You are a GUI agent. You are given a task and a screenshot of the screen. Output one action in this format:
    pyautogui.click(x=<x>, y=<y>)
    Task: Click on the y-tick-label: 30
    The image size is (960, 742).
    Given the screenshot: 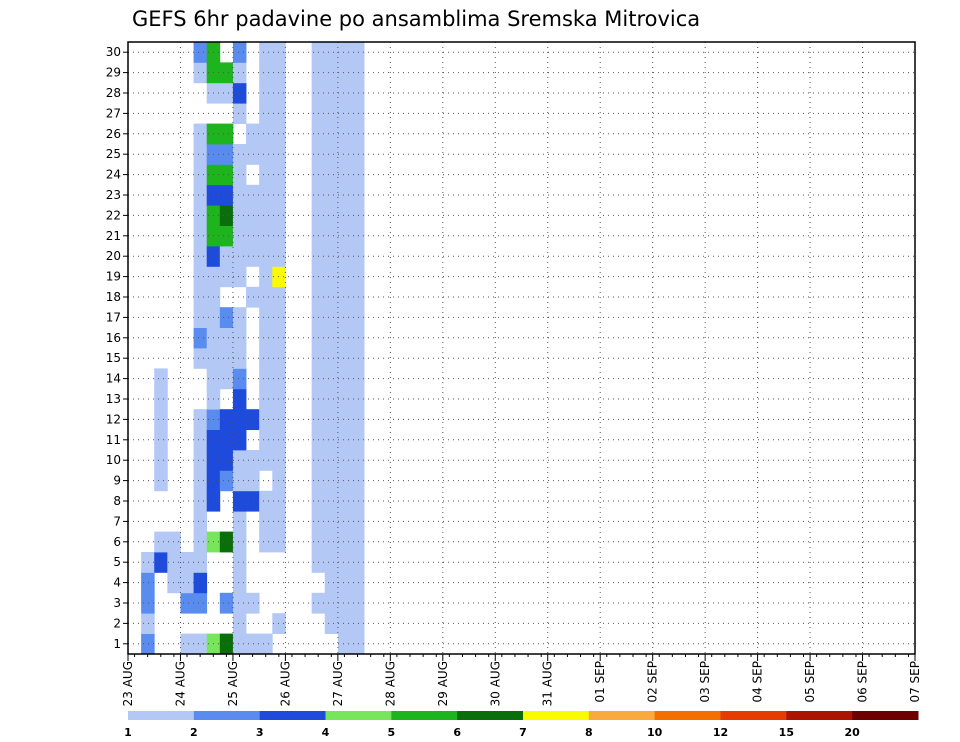 What is the action you would take?
    pyautogui.click(x=113, y=52)
    